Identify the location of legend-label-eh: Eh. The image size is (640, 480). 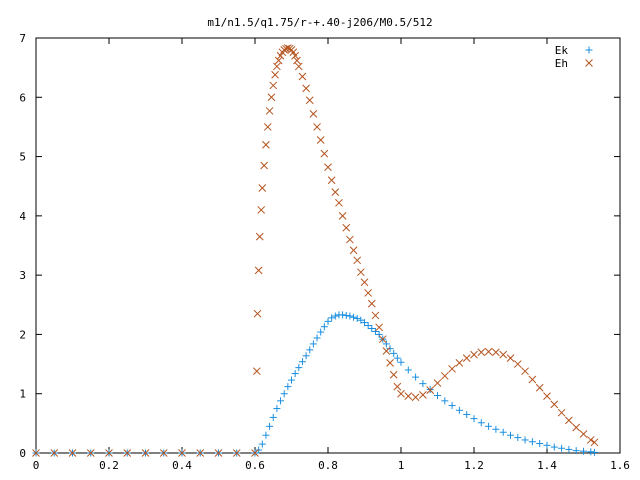
(561, 63).